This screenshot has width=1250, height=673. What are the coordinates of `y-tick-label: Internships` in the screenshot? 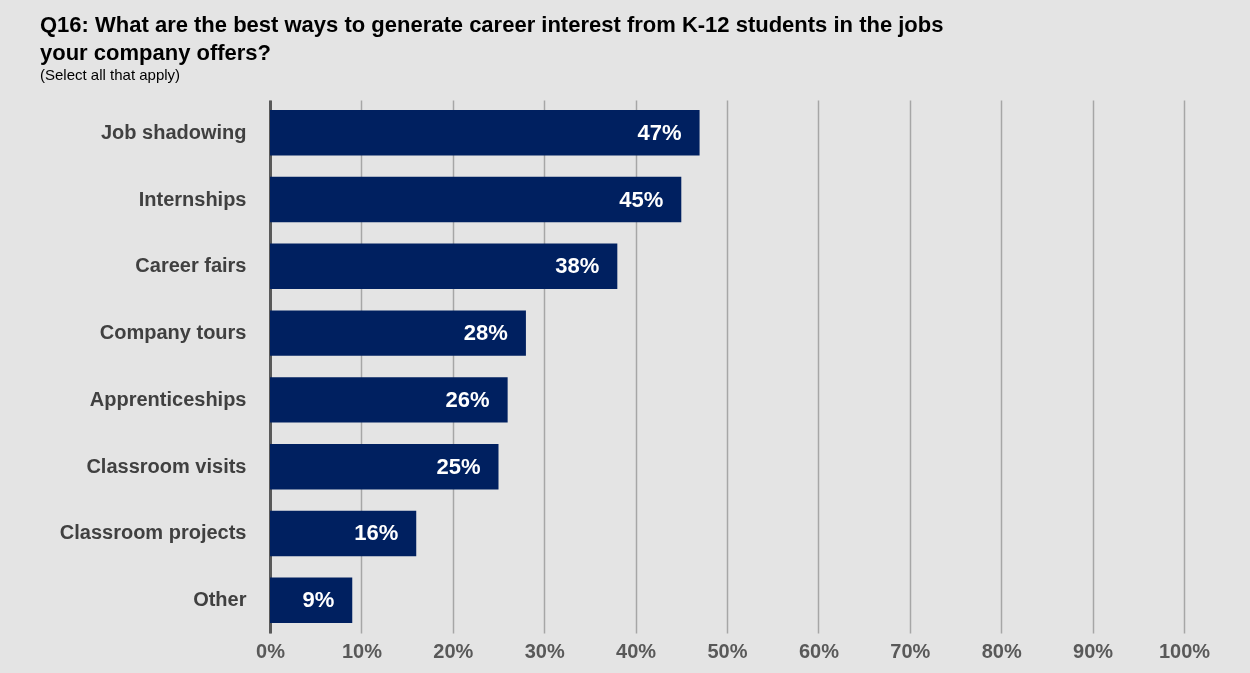 It's located at (192, 198).